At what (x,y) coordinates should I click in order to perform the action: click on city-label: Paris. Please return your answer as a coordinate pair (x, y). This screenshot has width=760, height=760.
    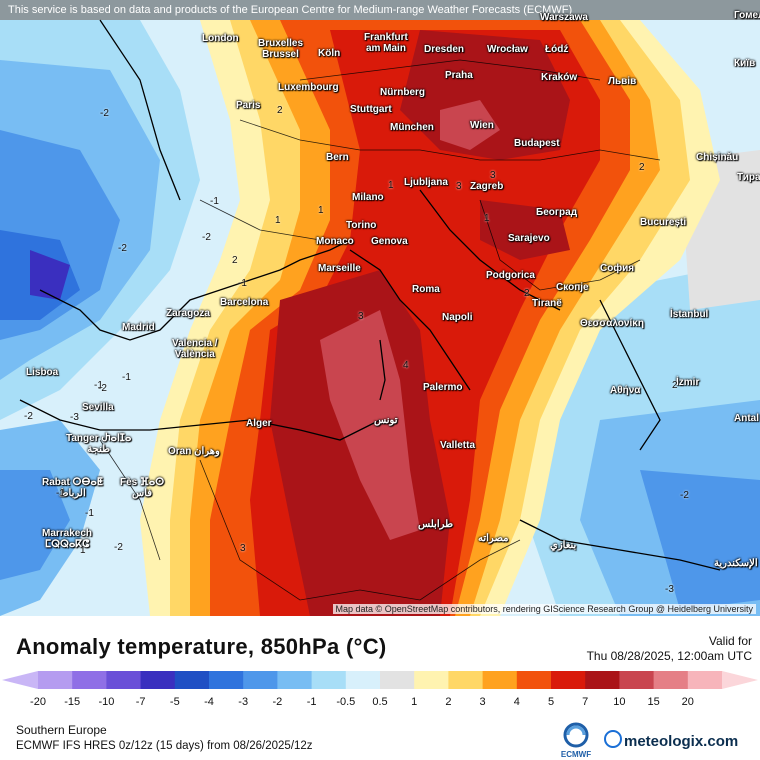
    Looking at the image, I should click on (248, 105).